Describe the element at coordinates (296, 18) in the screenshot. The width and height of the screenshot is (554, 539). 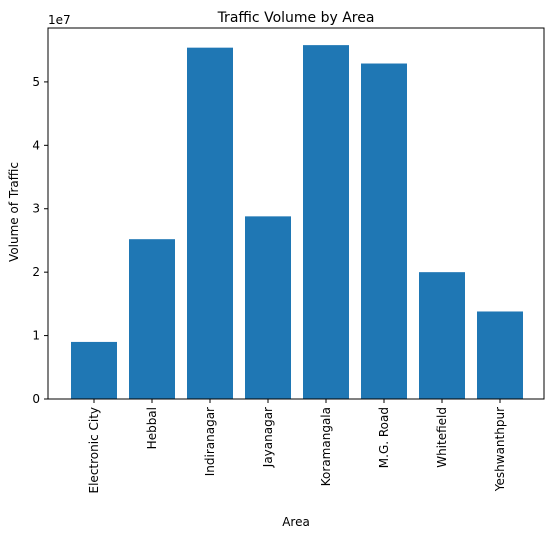
I see `chart-title: Traffic Volume by Area` at that location.